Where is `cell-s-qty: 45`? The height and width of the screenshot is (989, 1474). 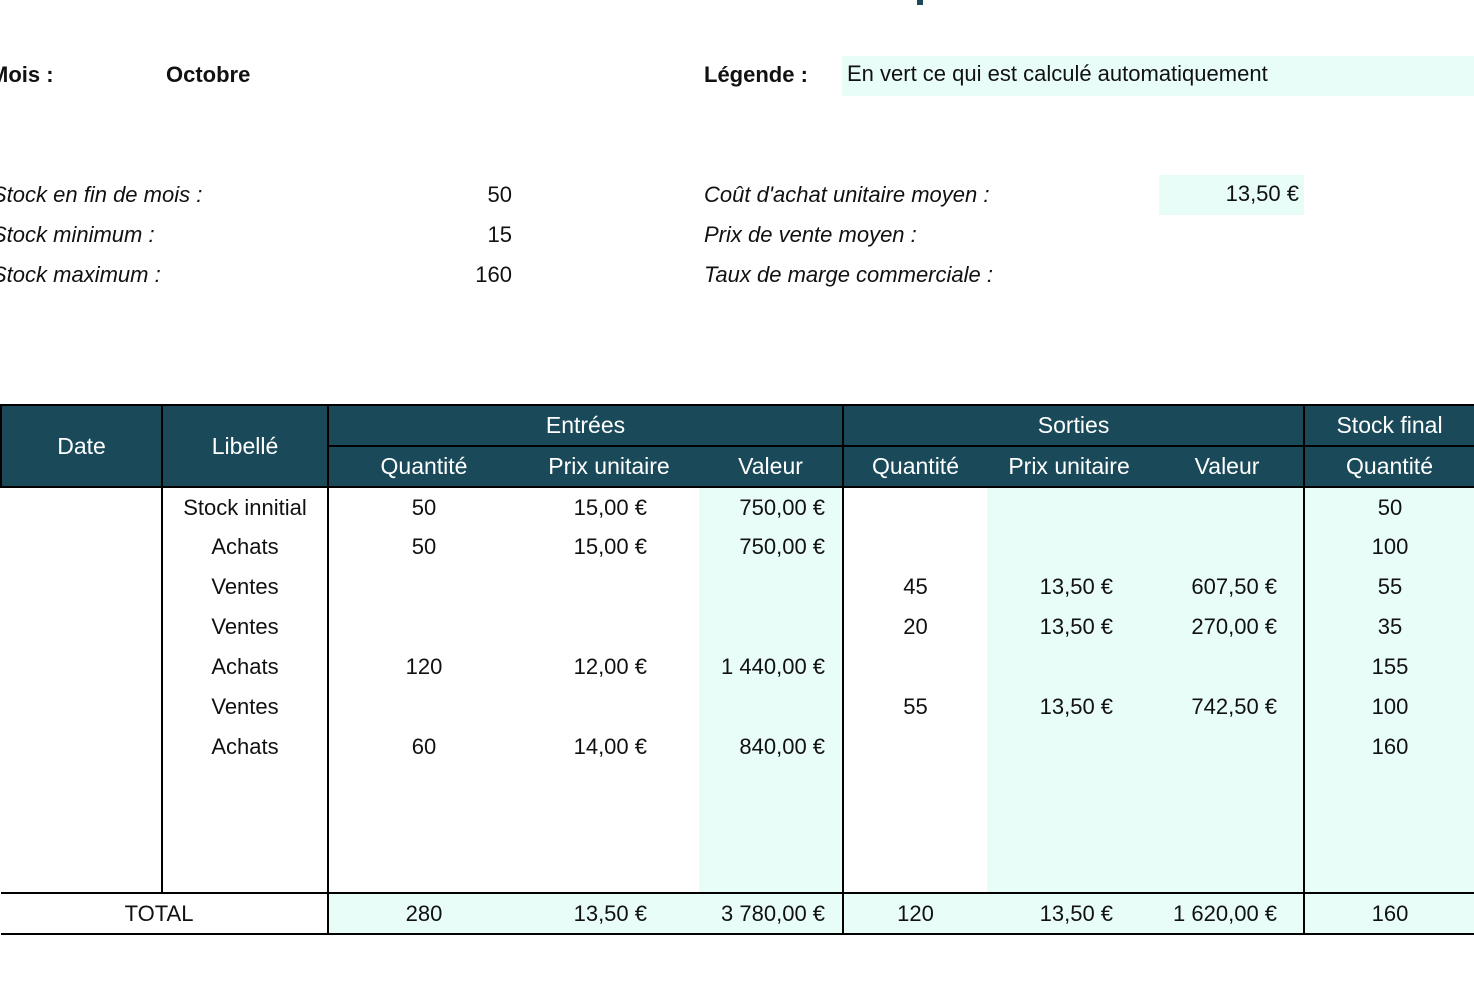
cell-s-qty: 45 is located at coordinates (915, 587).